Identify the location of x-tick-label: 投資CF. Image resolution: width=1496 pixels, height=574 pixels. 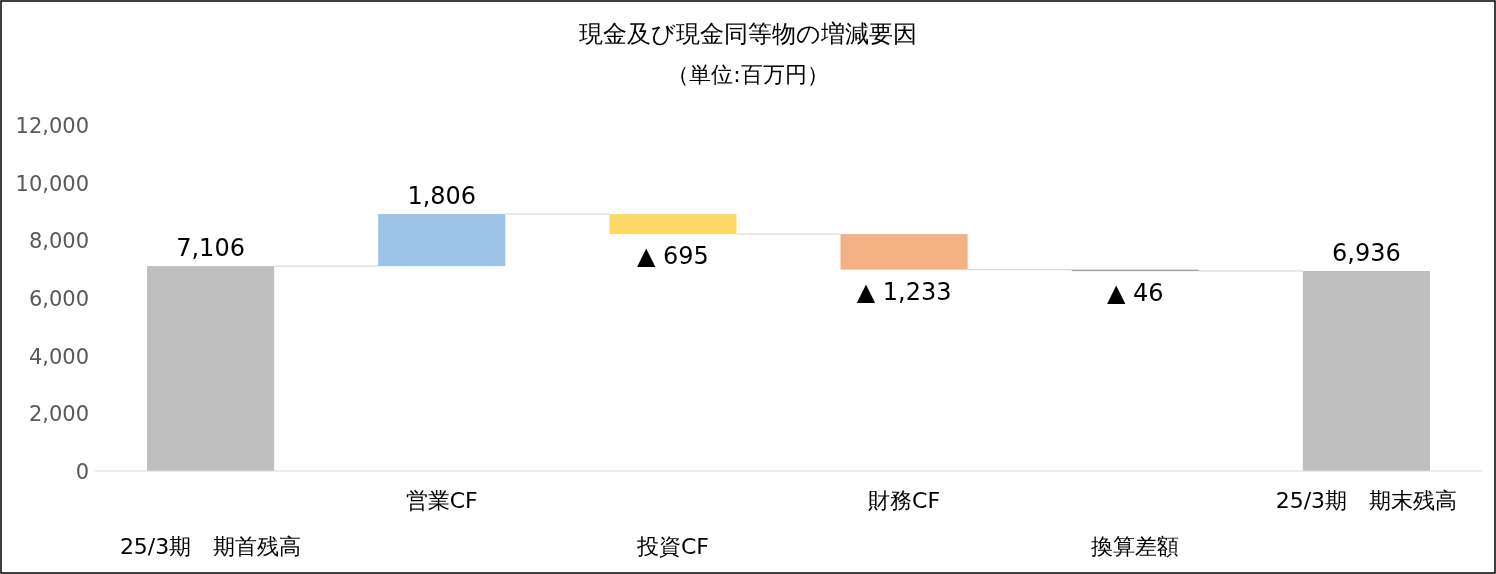
(672, 546).